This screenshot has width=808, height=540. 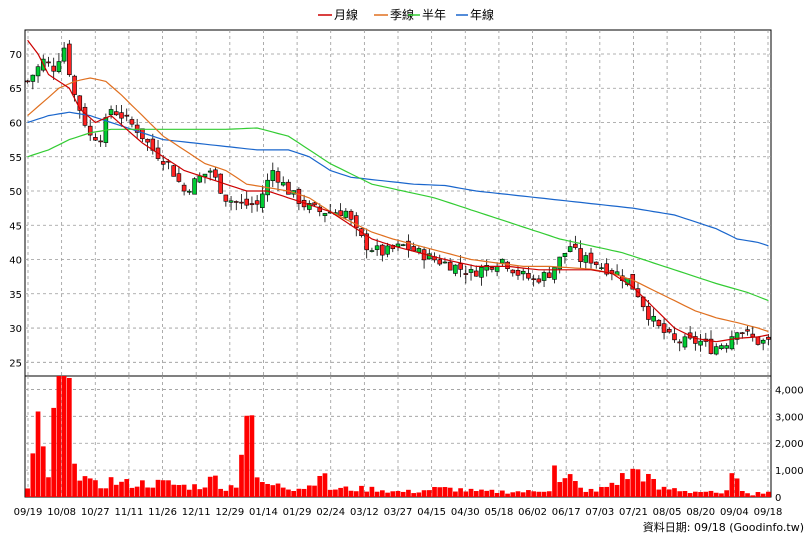 What do you see at coordinates (162, 512) in the screenshot?
I see `x-tick-label: 11/26` at bounding box center [162, 512].